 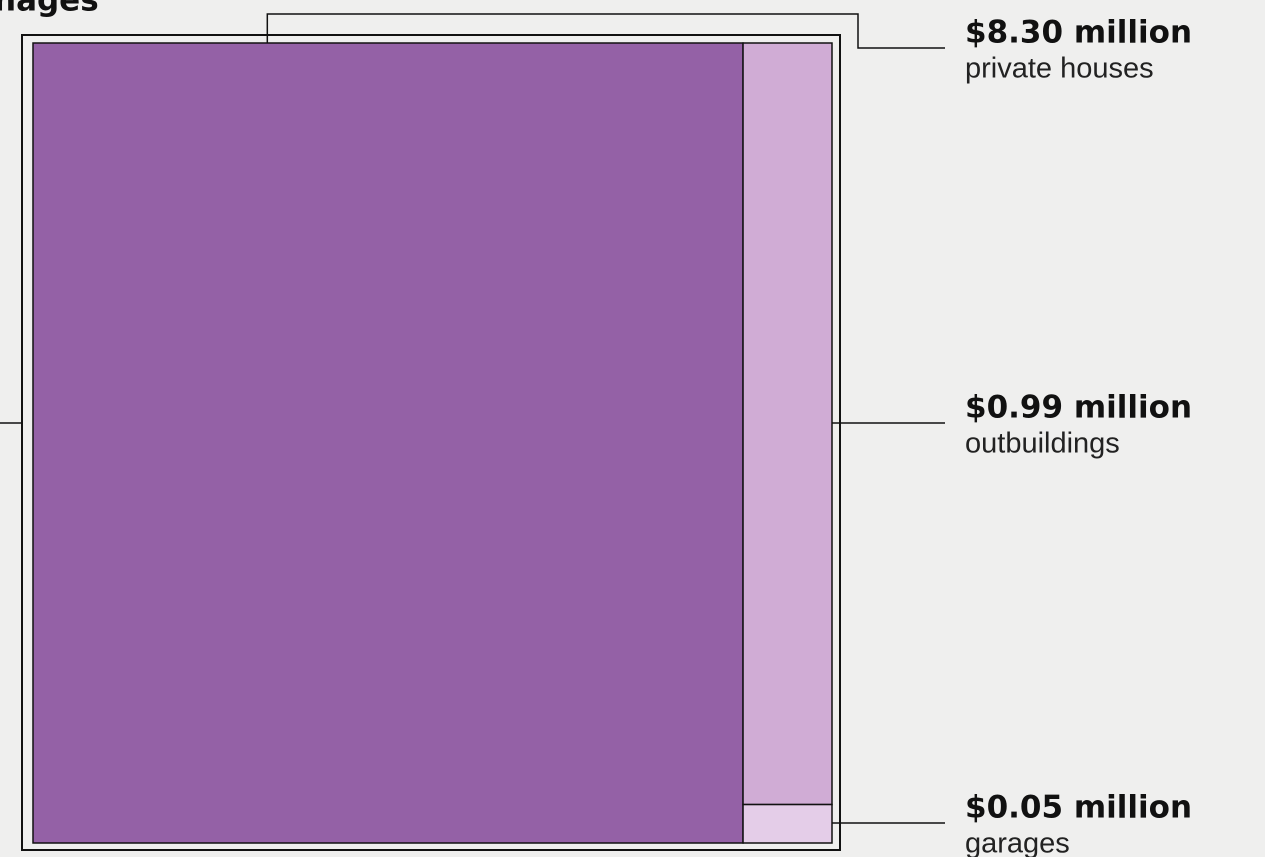 What do you see at coordinates (1078, 808) in the screenshot?
I see `value-label: $0.05 million` at bounding box center [1078, 808].